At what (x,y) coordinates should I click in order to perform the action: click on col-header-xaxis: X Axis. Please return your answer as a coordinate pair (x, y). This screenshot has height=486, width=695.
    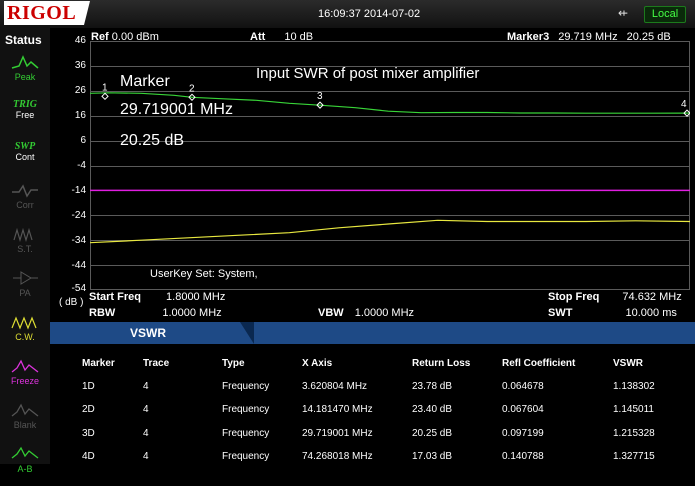
    Looking at the image, I should click on (317, 363).